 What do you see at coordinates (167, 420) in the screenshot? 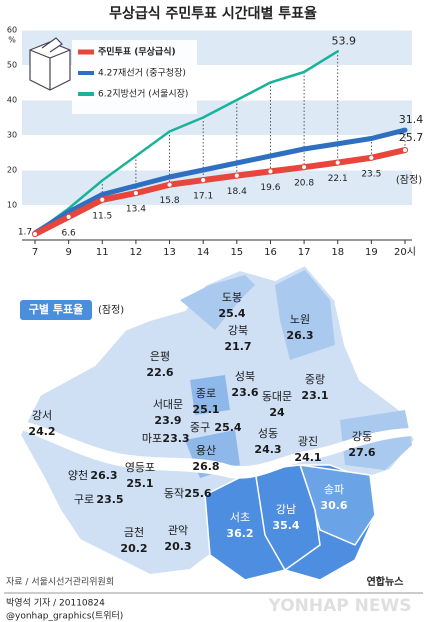
I see `district-value: 23.9` at bounding box center [167, 420].